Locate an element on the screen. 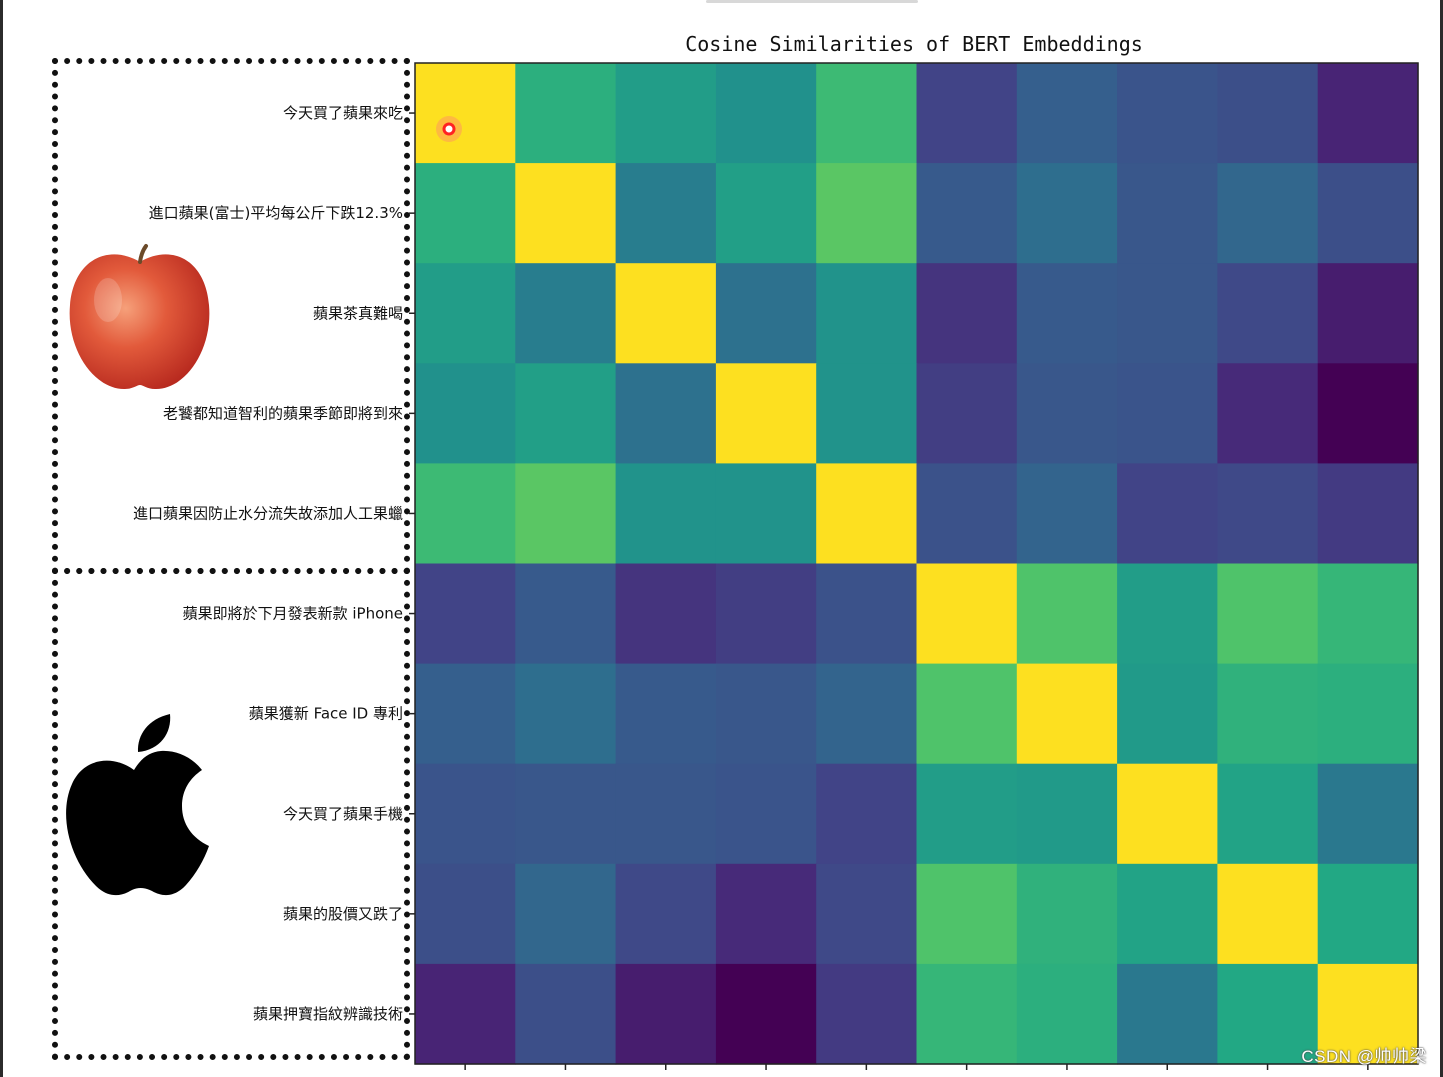 The image size is (1443, 1077). red-apple-icon is located at coordinates (139, 317).